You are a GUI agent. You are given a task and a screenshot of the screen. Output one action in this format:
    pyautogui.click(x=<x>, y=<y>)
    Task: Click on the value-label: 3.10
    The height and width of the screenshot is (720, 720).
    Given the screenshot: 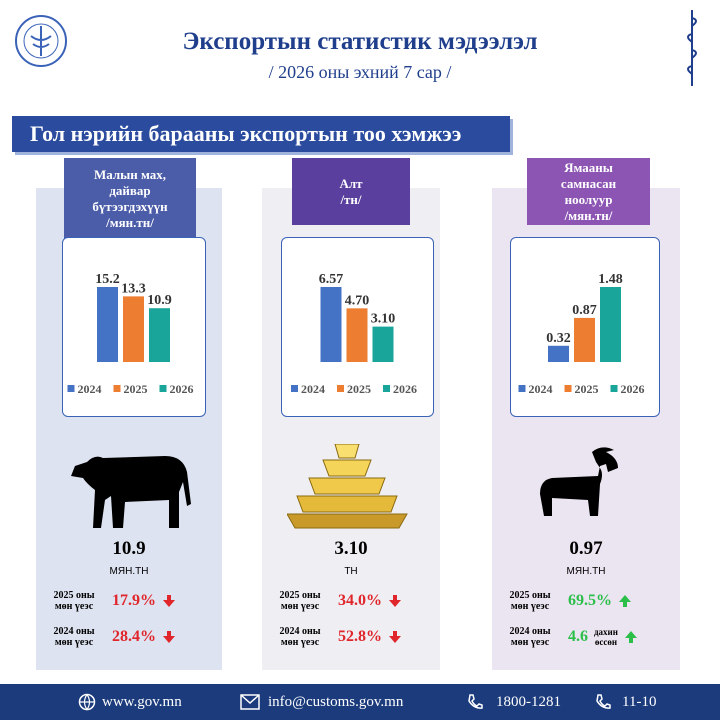 What is the action you would take?
    pyautogui.click(x=383, y=319)
    